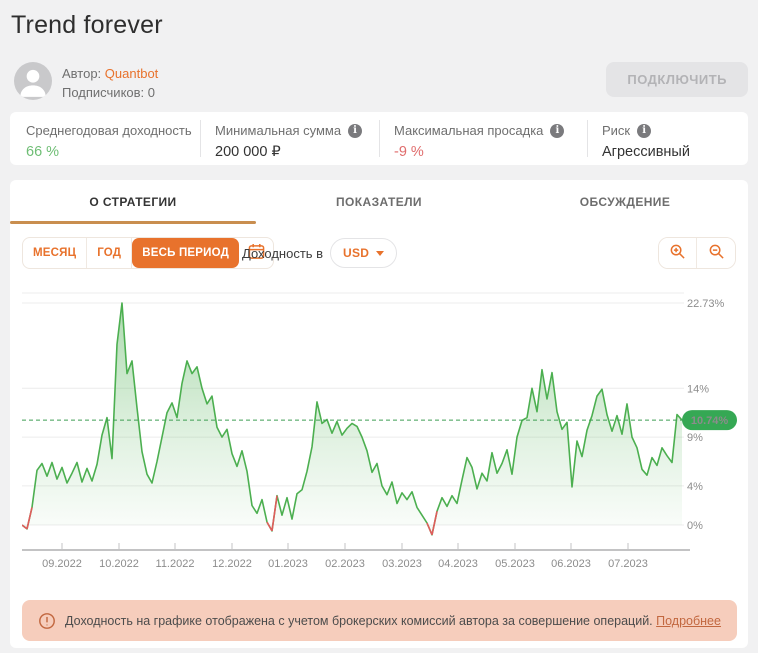 Image resolution: width=758 pixels, height=653 pixels. I want to click on svg-text: 01.2023, so click(288, 564).